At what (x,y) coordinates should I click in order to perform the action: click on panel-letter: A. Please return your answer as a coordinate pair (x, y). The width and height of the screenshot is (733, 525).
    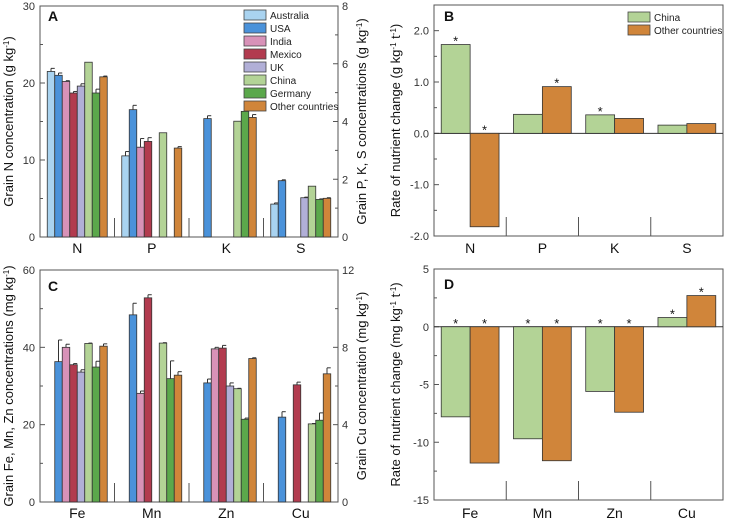
    Looking at the image, I should click on (53, 16).